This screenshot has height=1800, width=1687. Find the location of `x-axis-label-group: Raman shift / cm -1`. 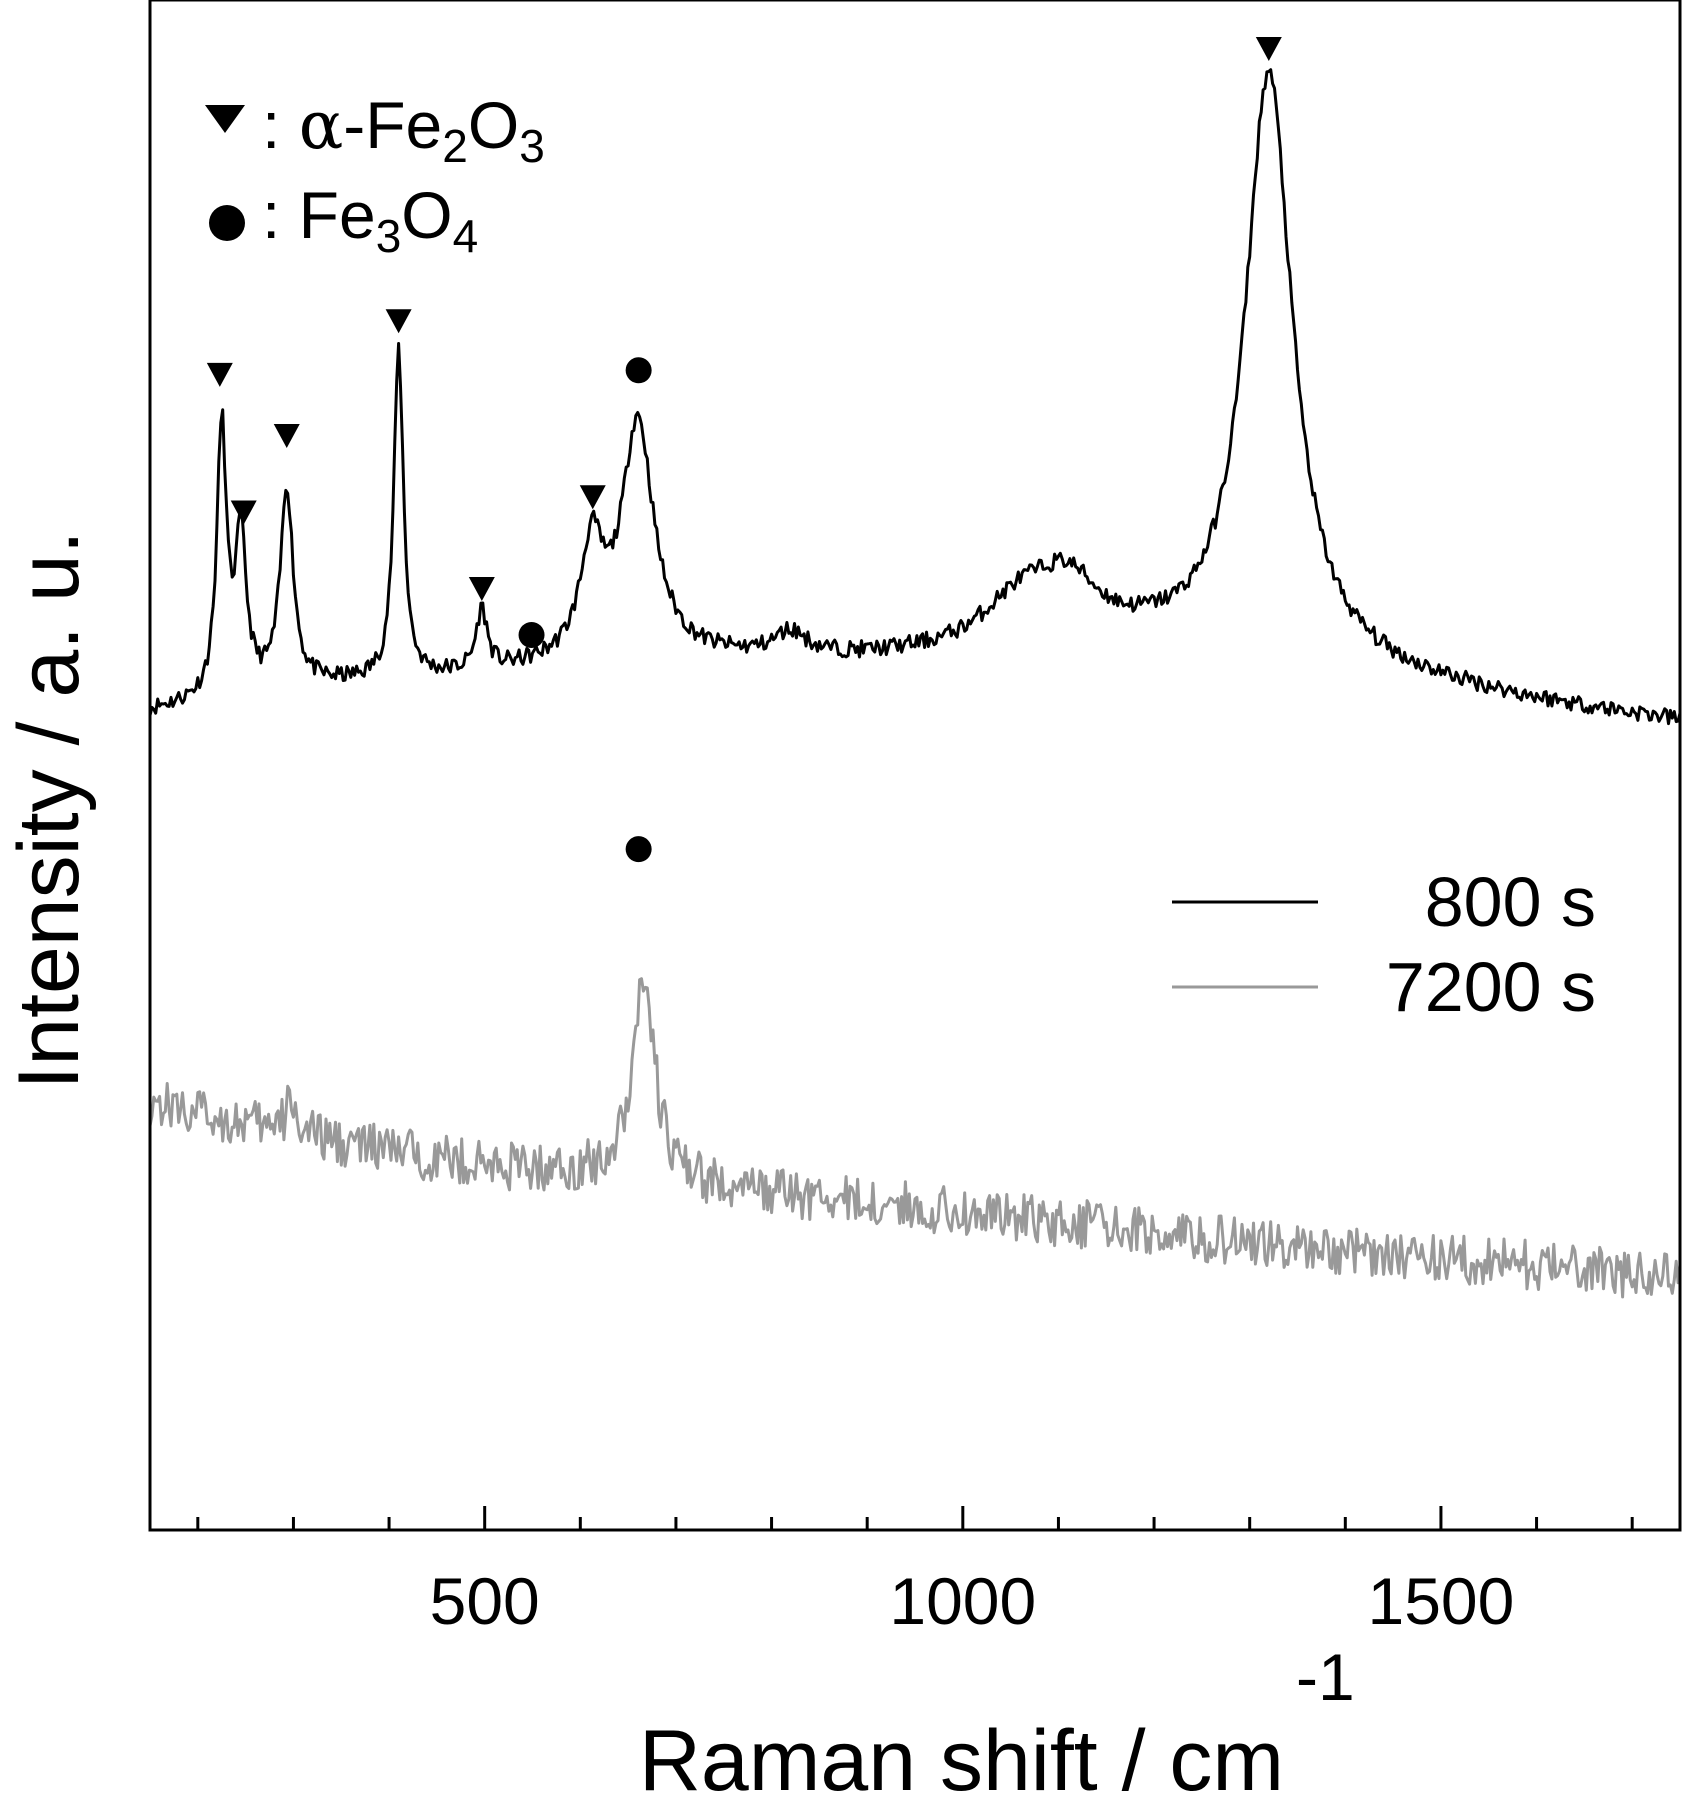

x-axis-label-group: Raman shift / cm -1 is located at coordinates (997, 1720).